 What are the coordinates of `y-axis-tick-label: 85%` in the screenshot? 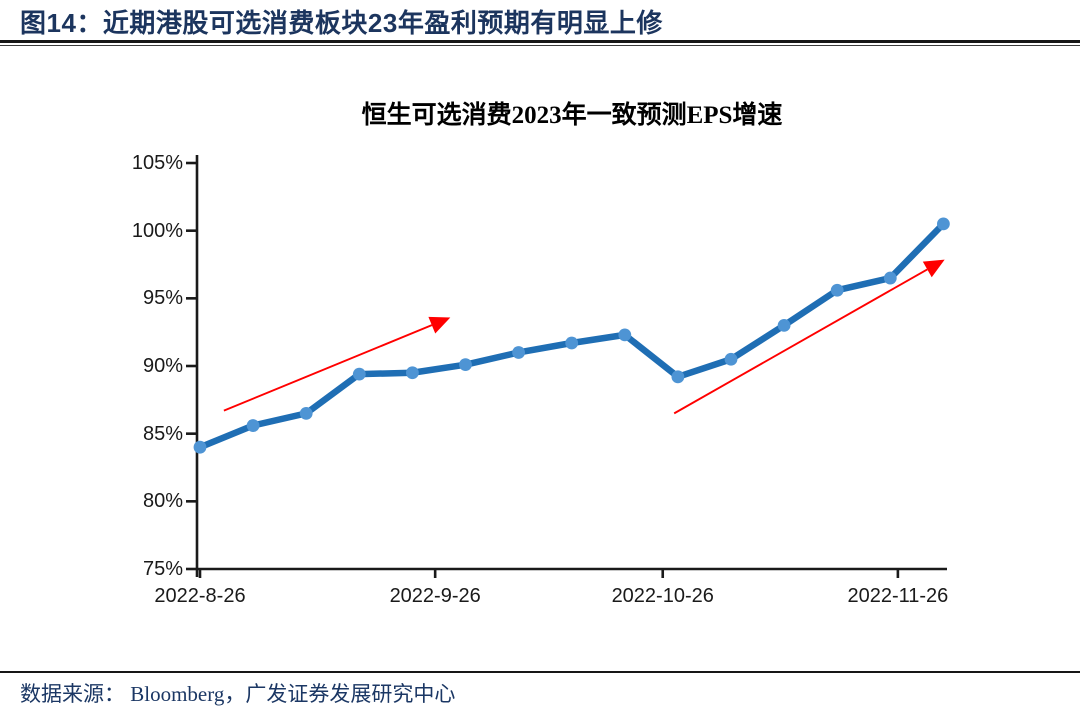 It's located at (162, 433).